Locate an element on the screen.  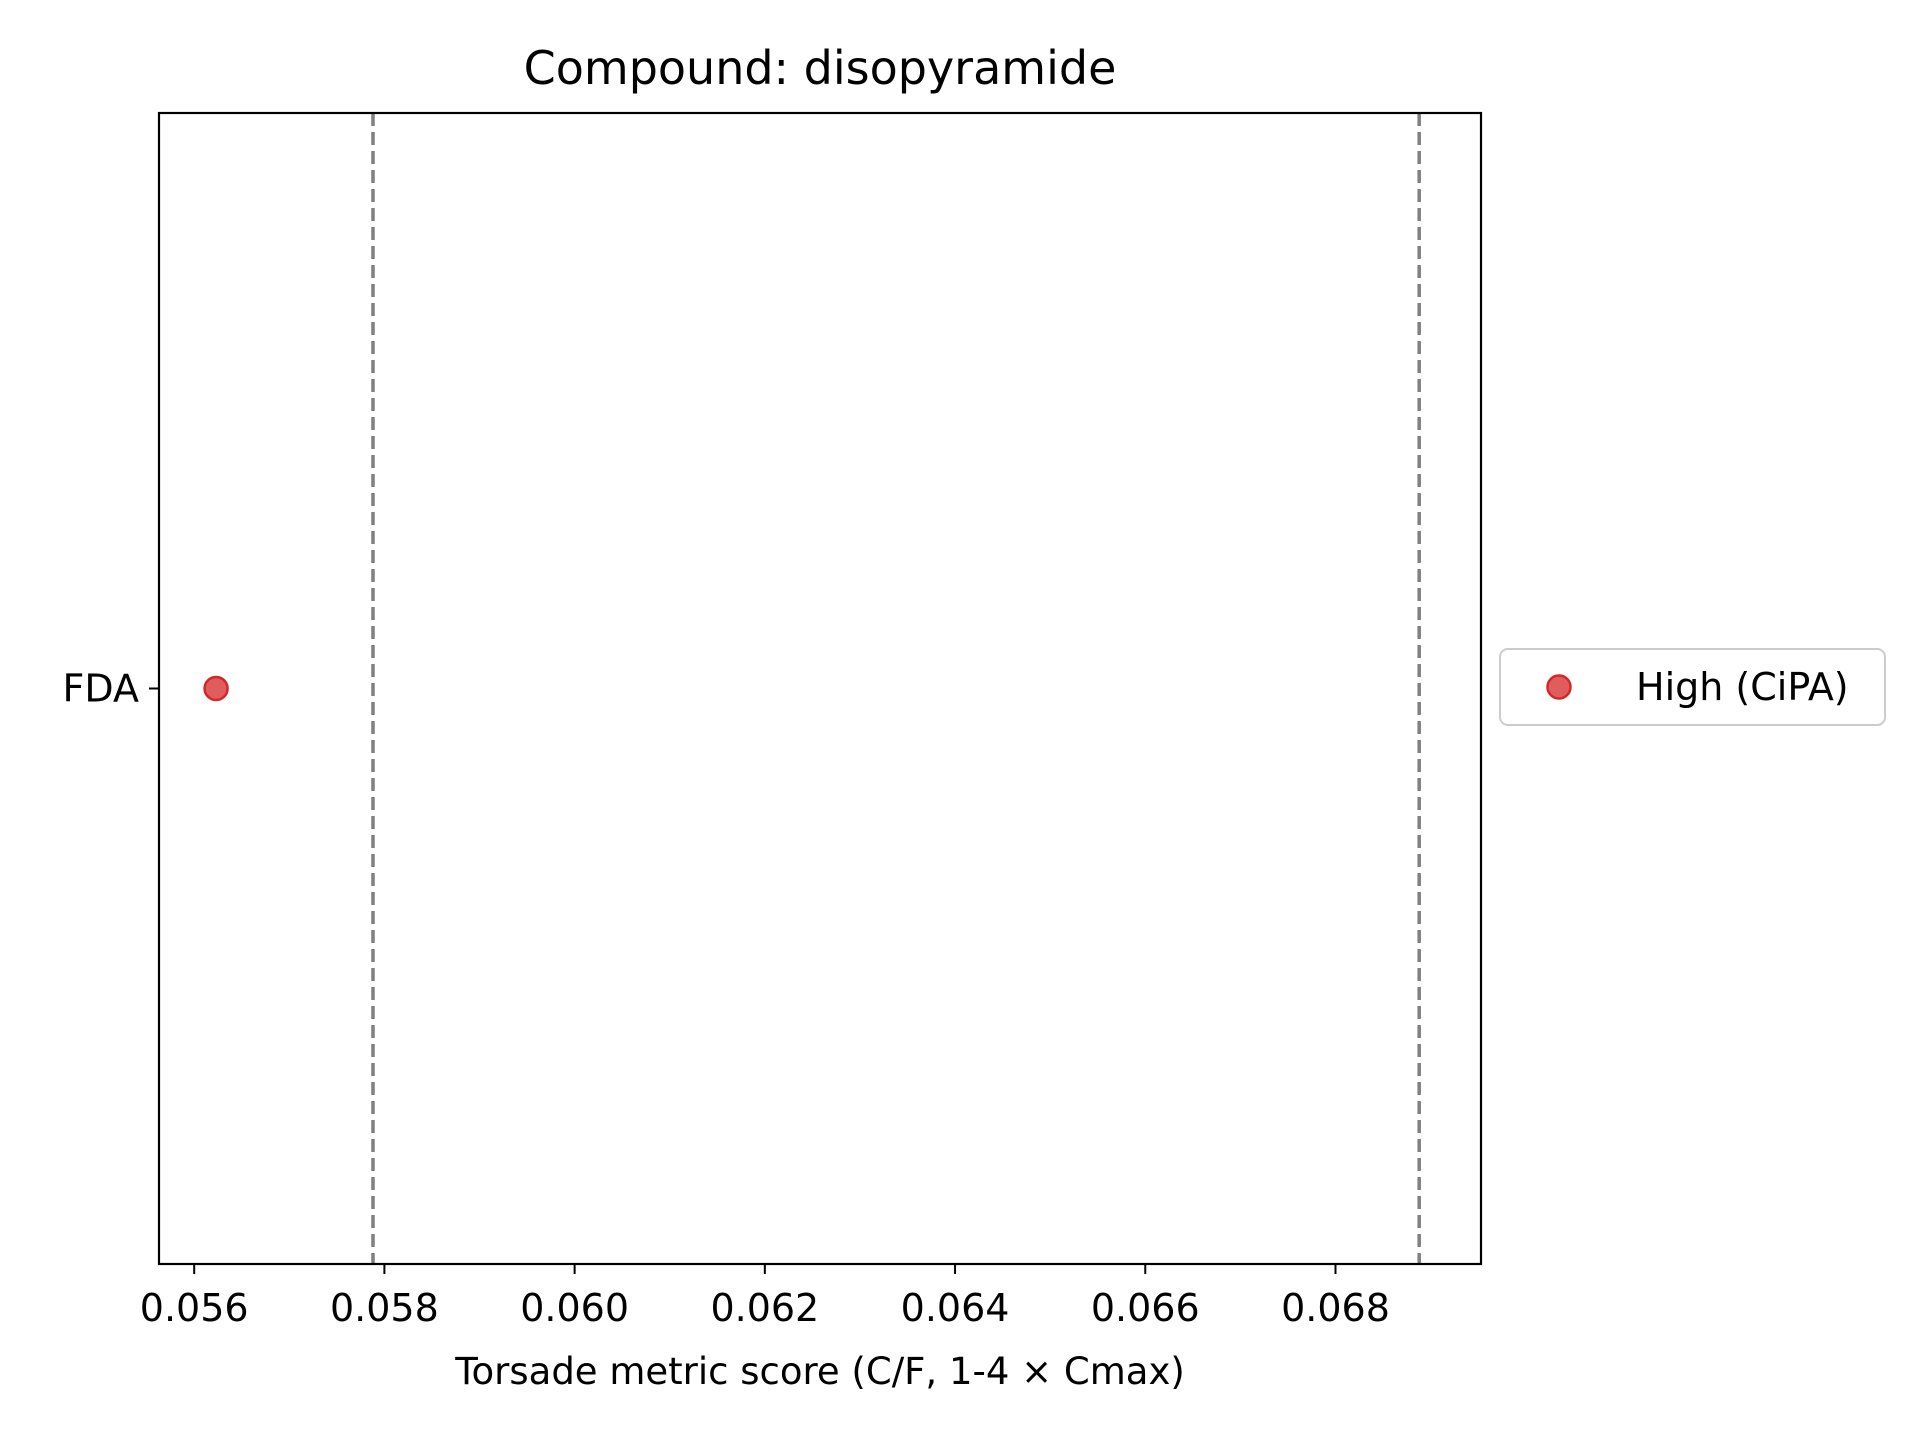
y-tick-label: FDA is located at coordinates (101, 689).